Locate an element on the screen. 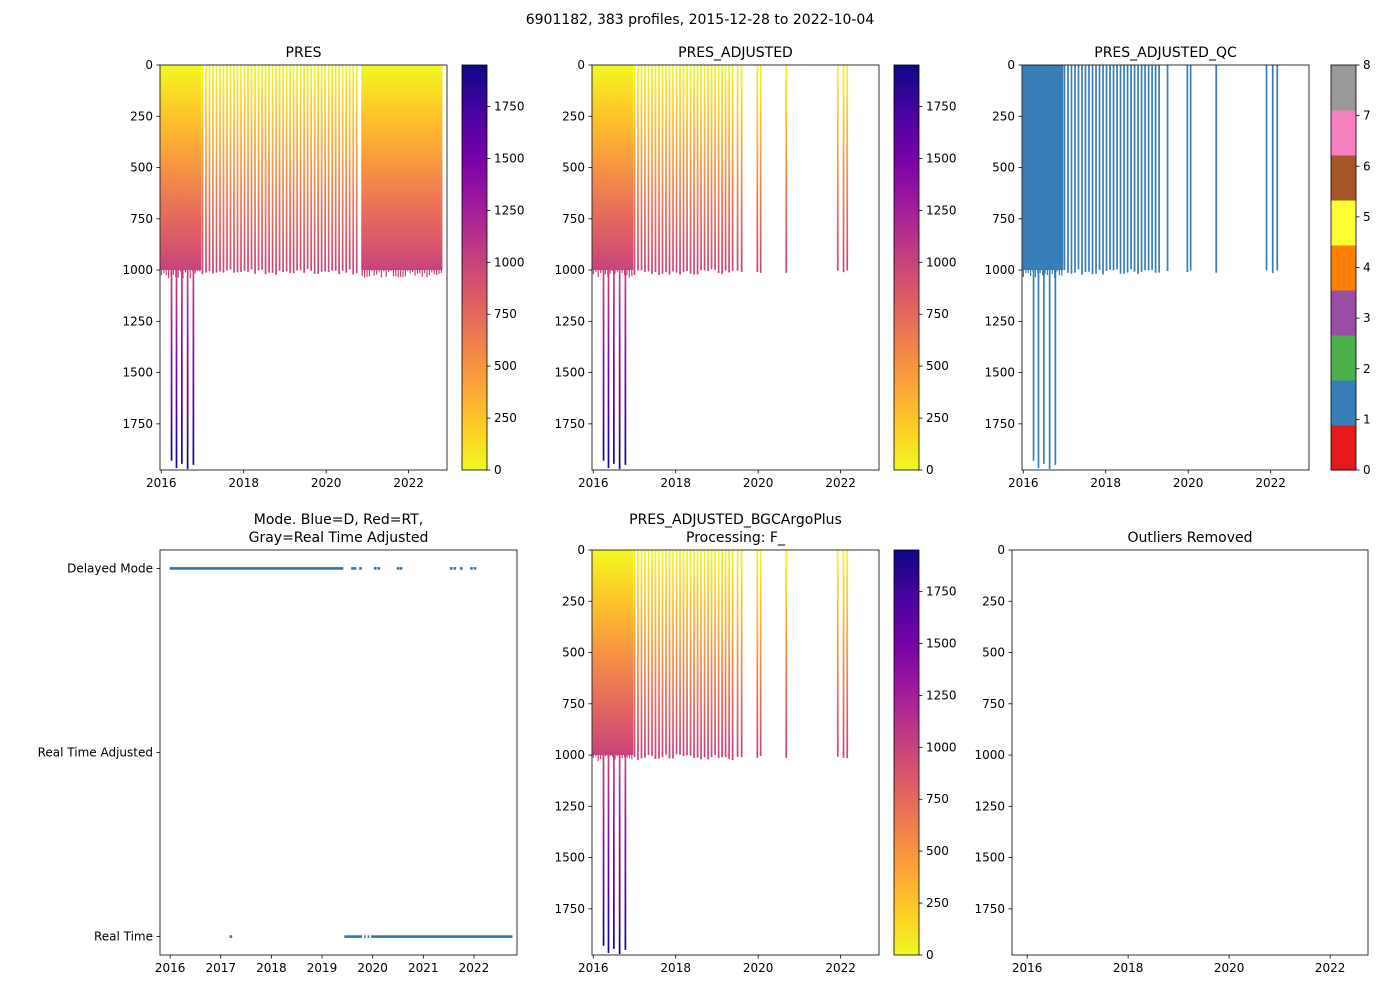  tick-label: Delayed Mode is located at coordinates (110, 568).